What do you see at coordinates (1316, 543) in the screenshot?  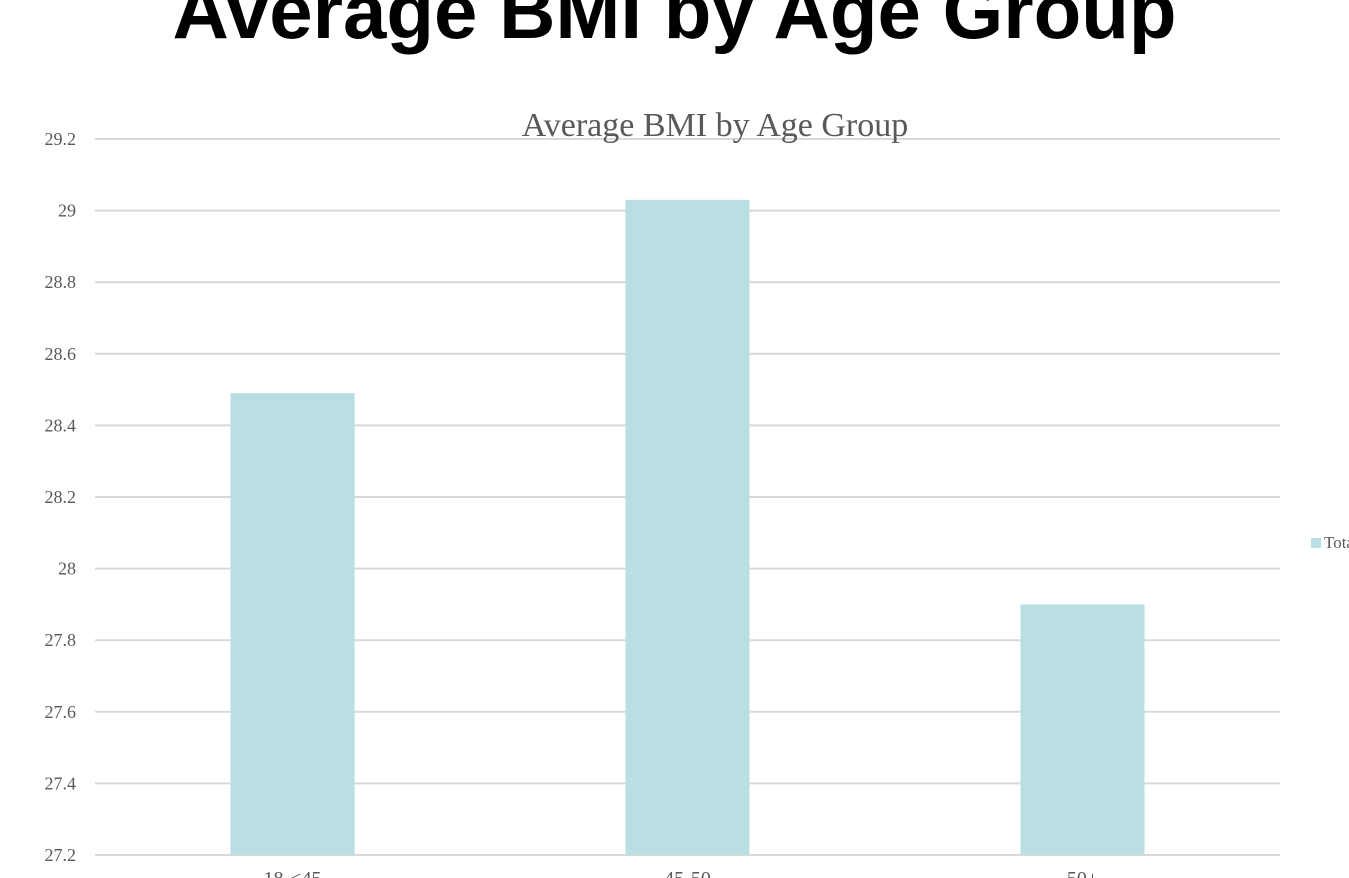 I see `legend-swatch` at bounding box center [1316, 543].